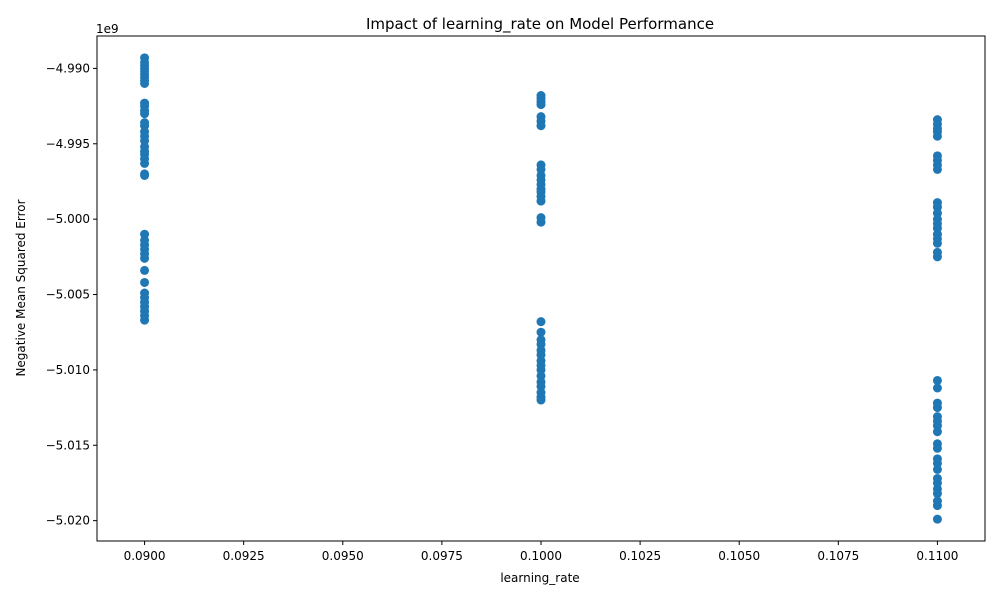  What do you see at coordinates (107, 29) in the screenshot?
I see `y-offset-text: 1e9` at bounding box center [107, 29].